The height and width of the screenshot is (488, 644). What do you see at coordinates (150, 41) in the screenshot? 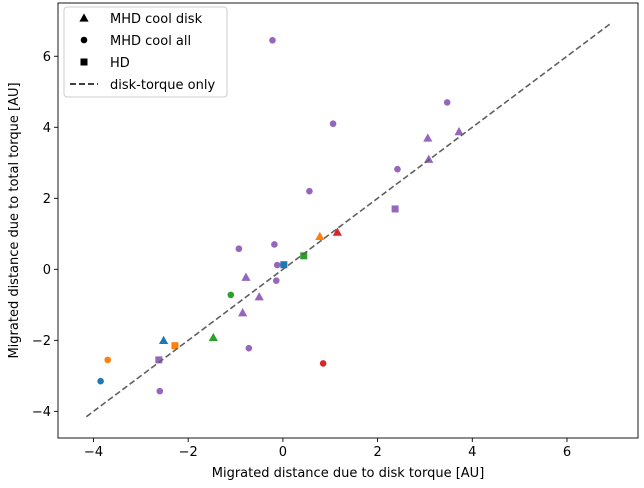
I see `legend-label: MHD cool all` at bounding box center [150, 41].